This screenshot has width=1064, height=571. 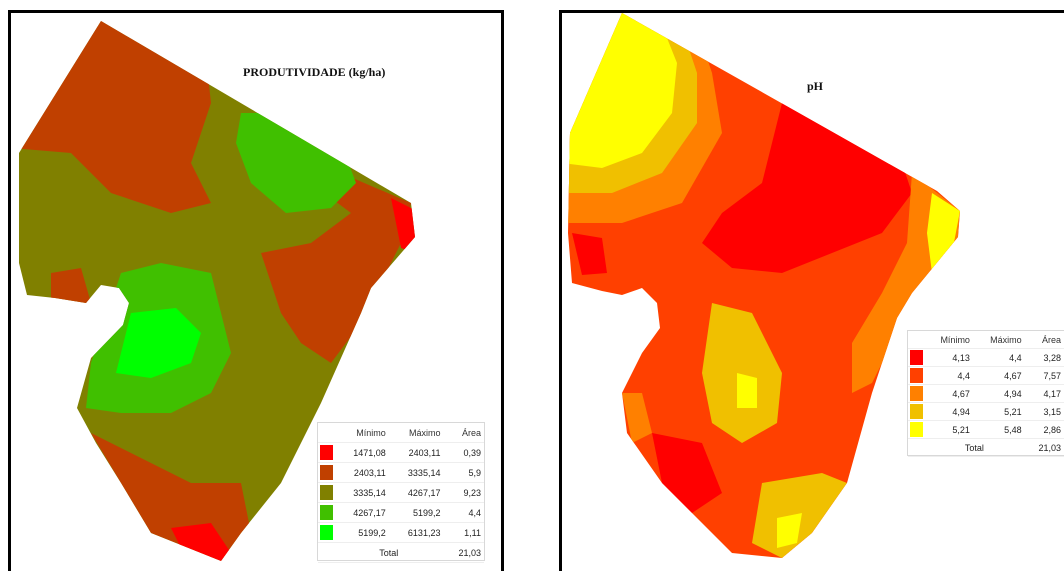 I want to click on legend-max: 4,94, so click(x=998, y=393).